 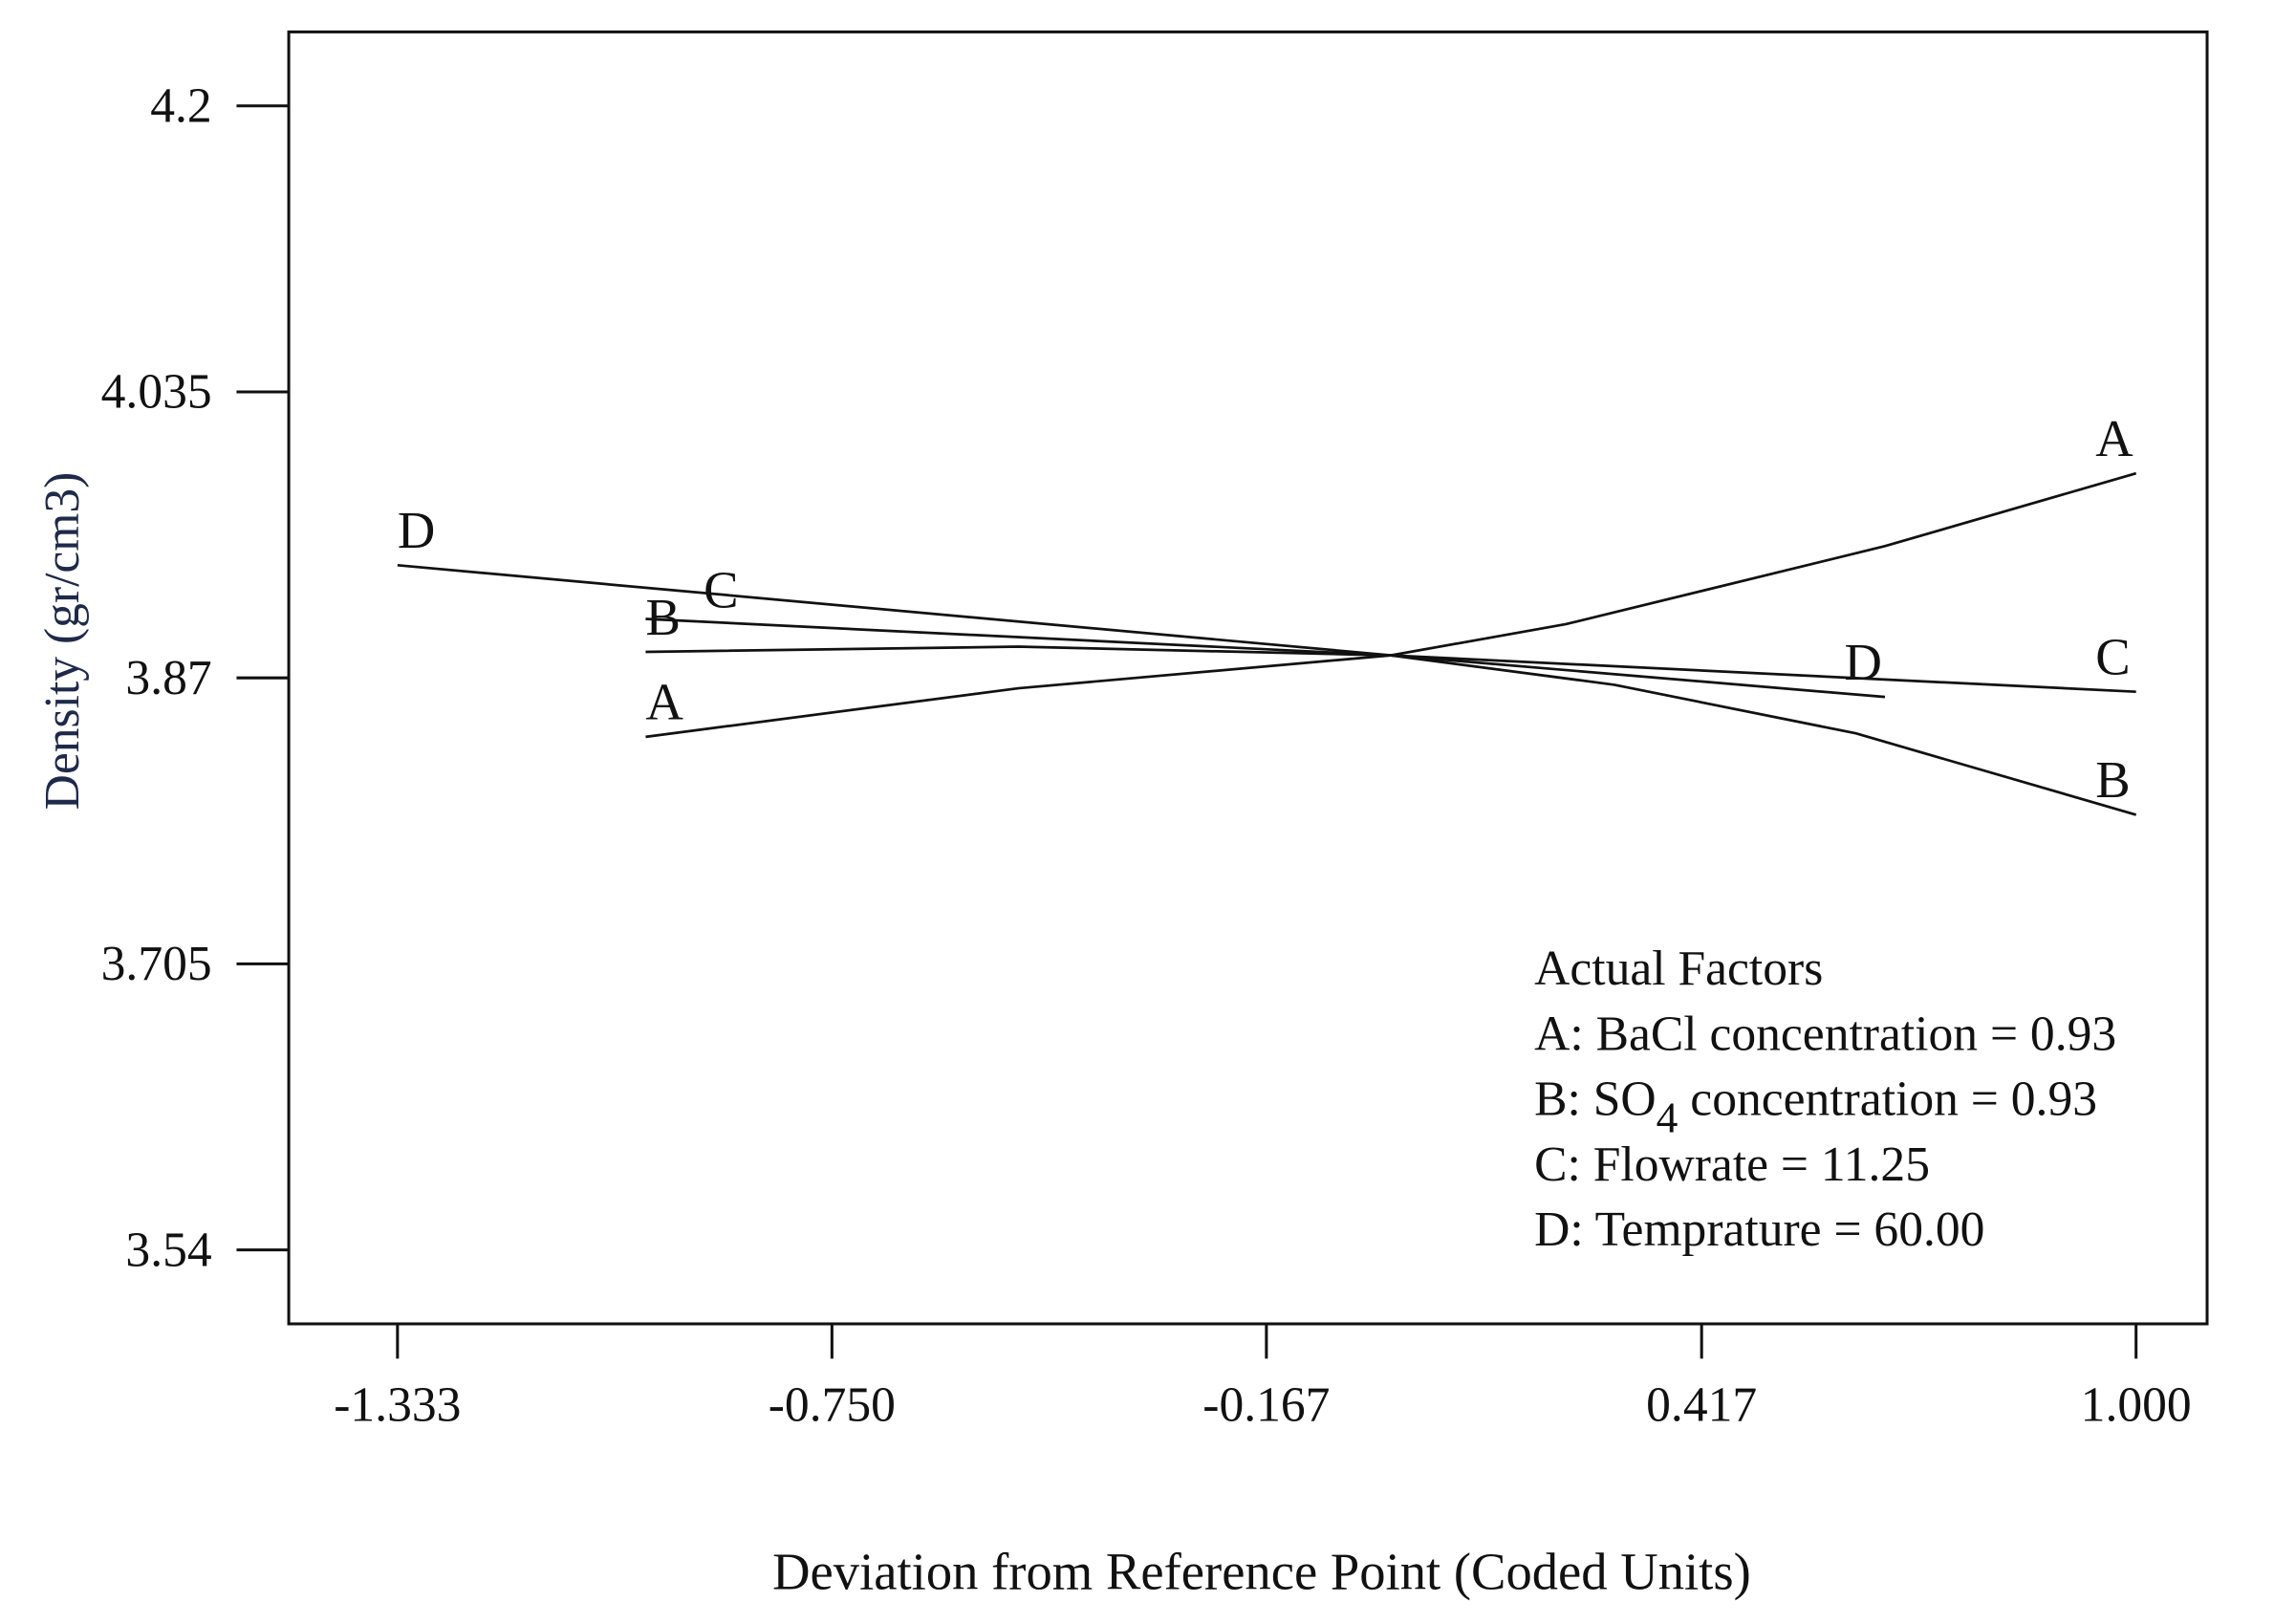 What do you see at coordinates (156, 964) in the screenshot?
I see `y-tick-label: 3.705` at bounding box center [156, 964].